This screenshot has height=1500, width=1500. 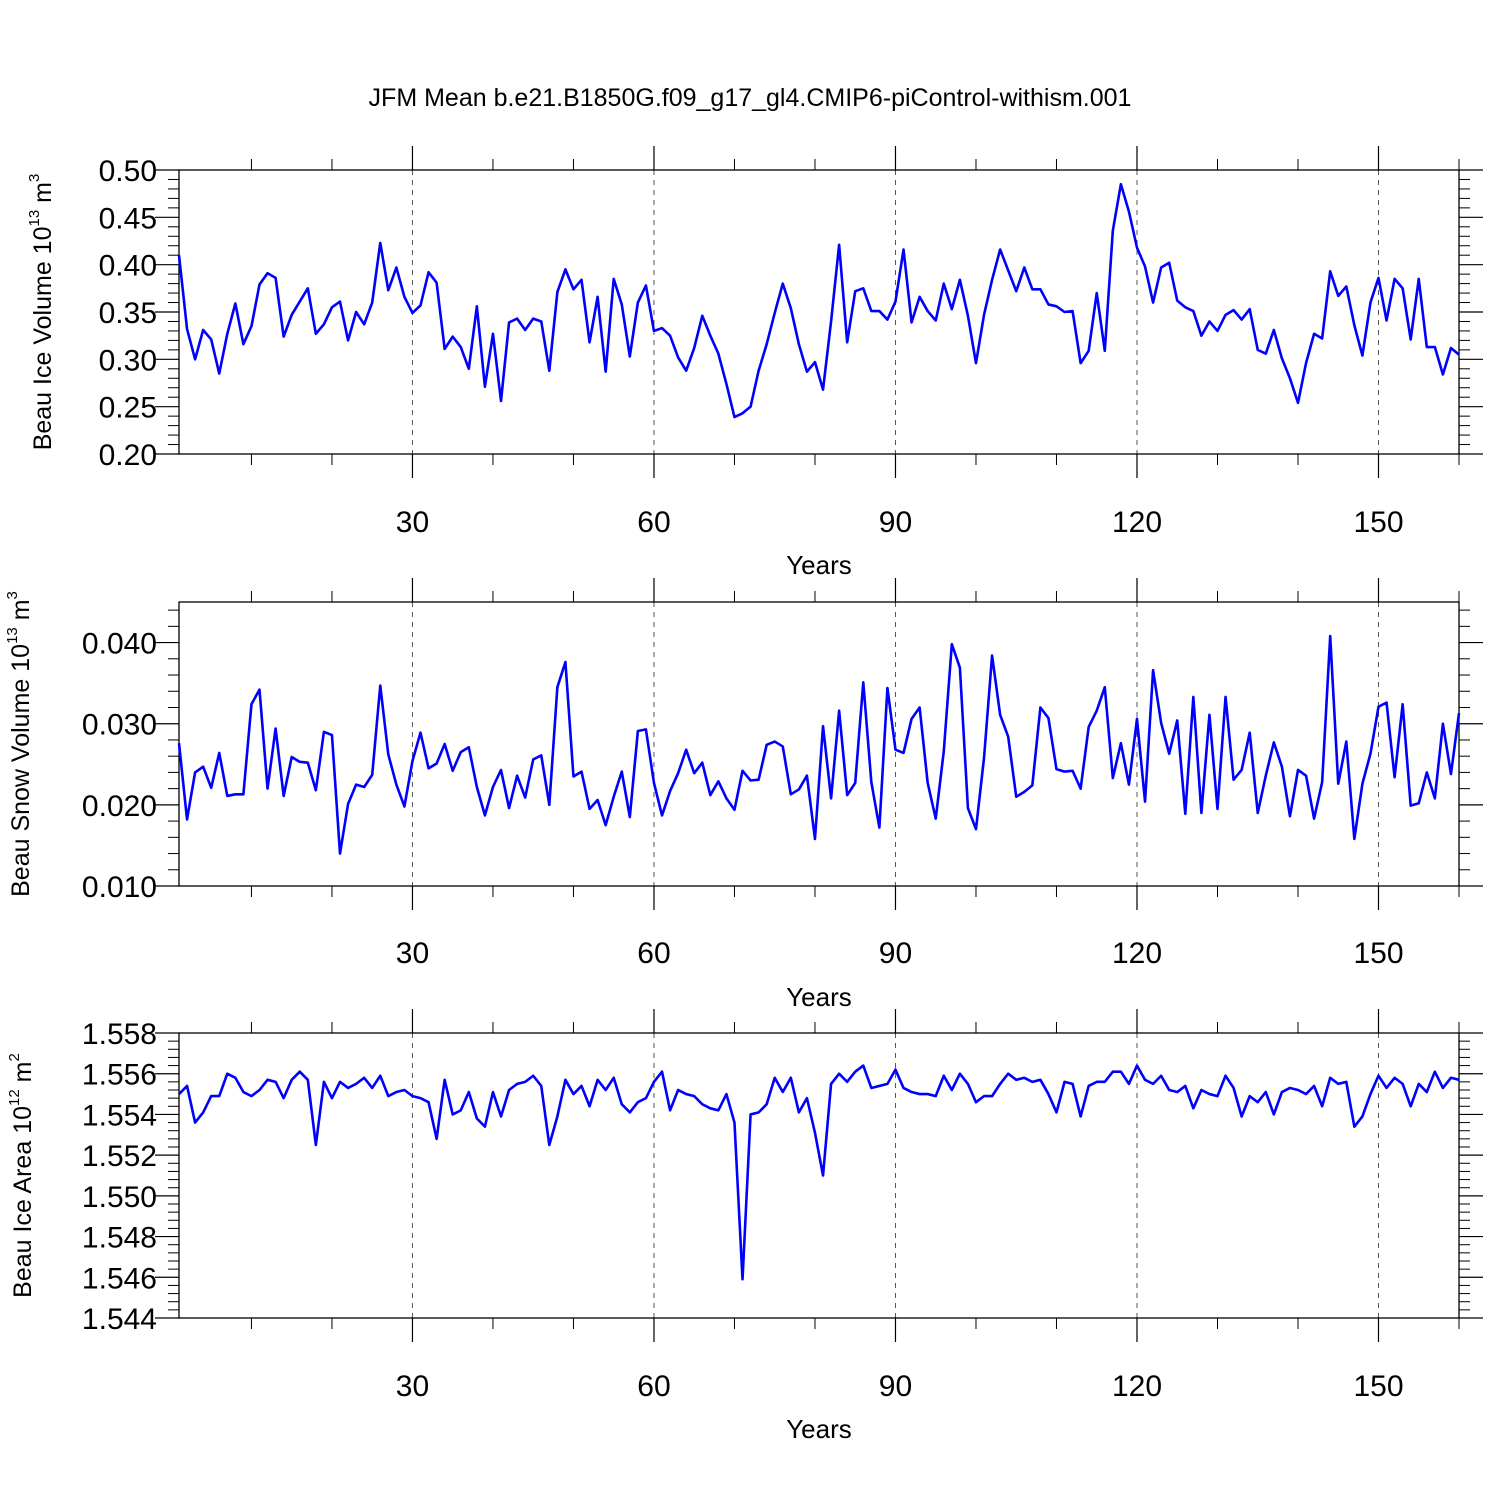 I want to click on y-tick-label: 0.040, so click(x=119, y=644).